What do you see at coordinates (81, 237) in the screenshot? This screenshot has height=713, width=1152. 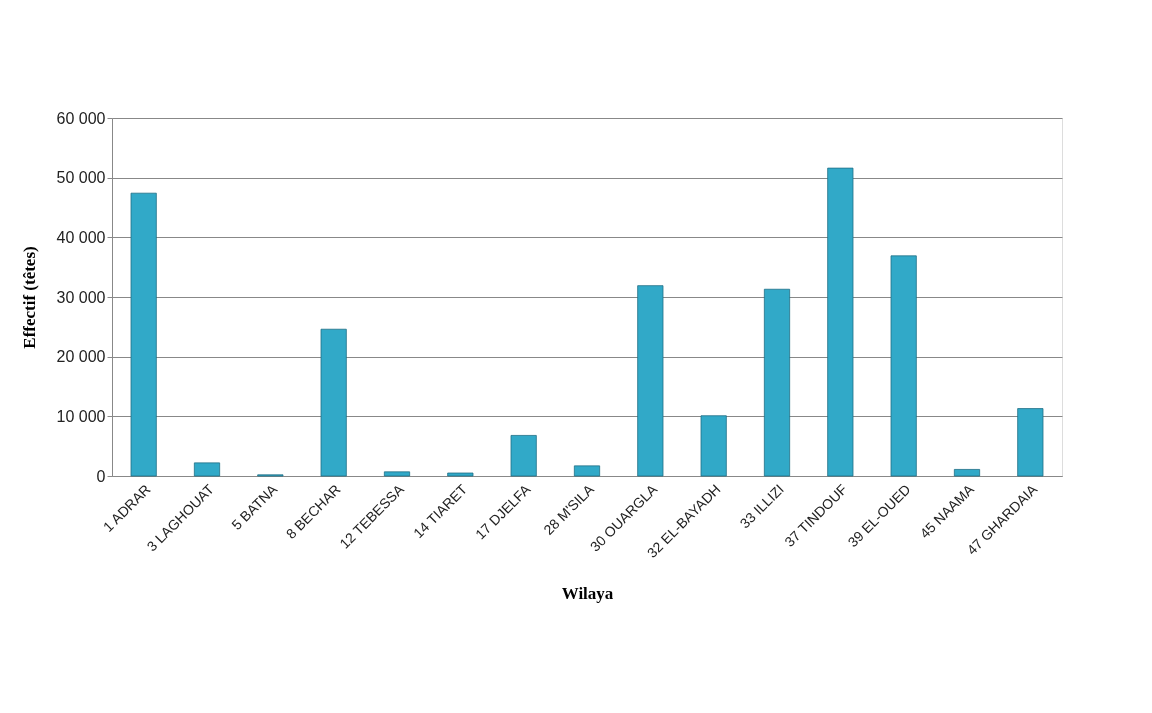 I see `y-tick-label: 40 000` at bounding box center [81, 237].